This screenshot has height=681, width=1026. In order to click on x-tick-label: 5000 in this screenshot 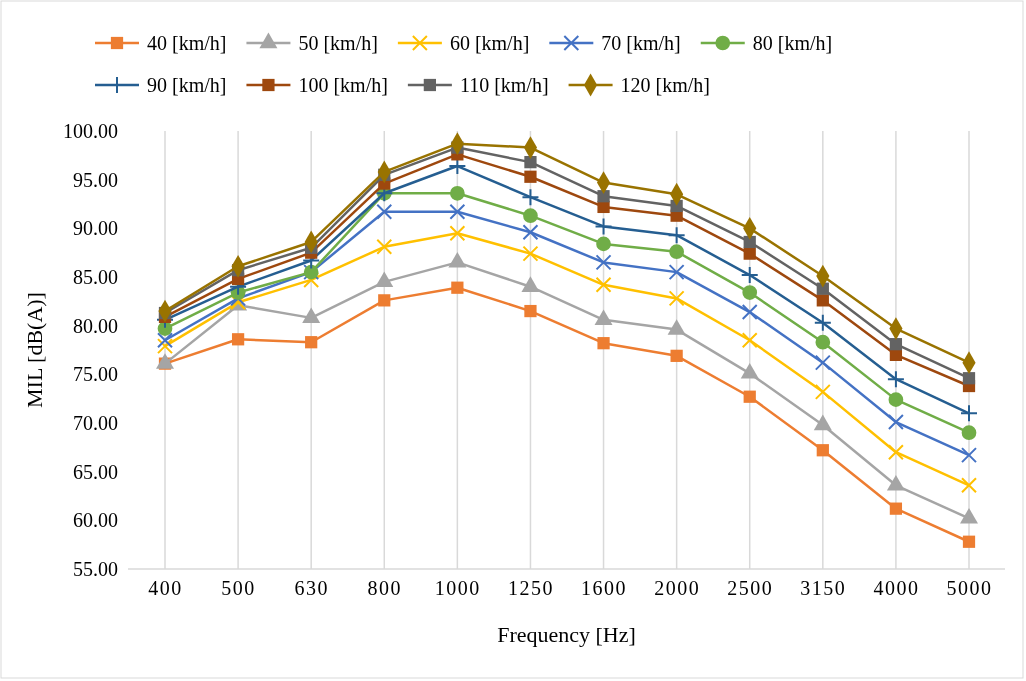, I will do `click(969, 588)`.